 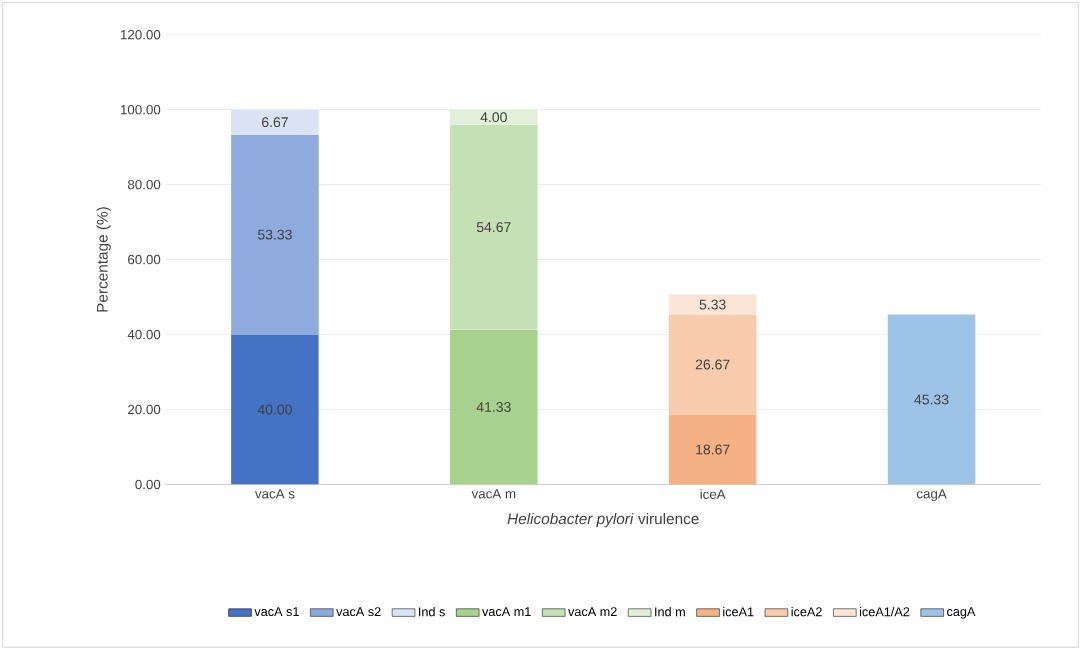 I want to click on data-label: 6.67, so click(x=275, y=122).